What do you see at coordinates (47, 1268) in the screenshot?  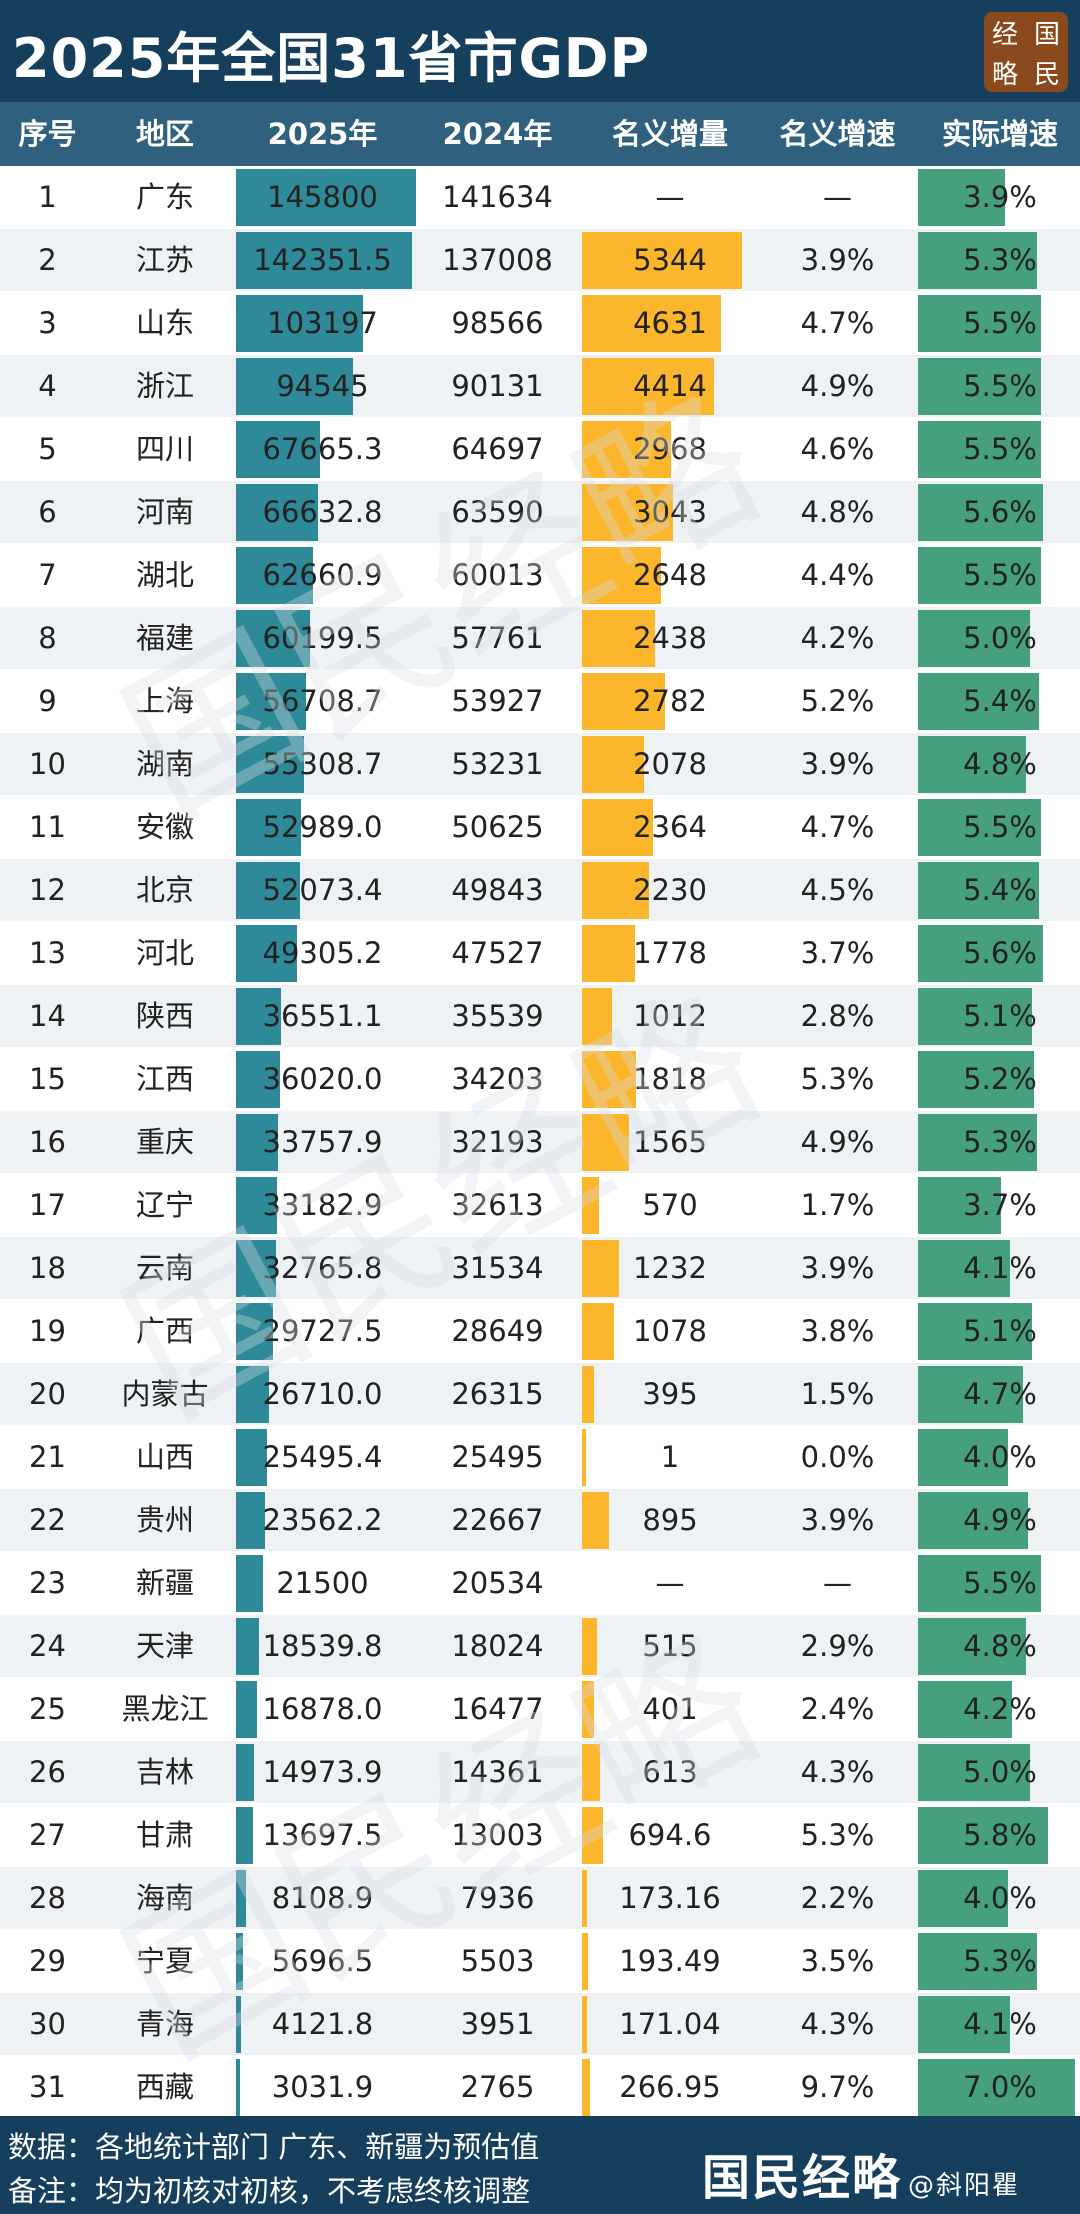 I see `rank-cell: 18` at bounding box center [47, 1268].